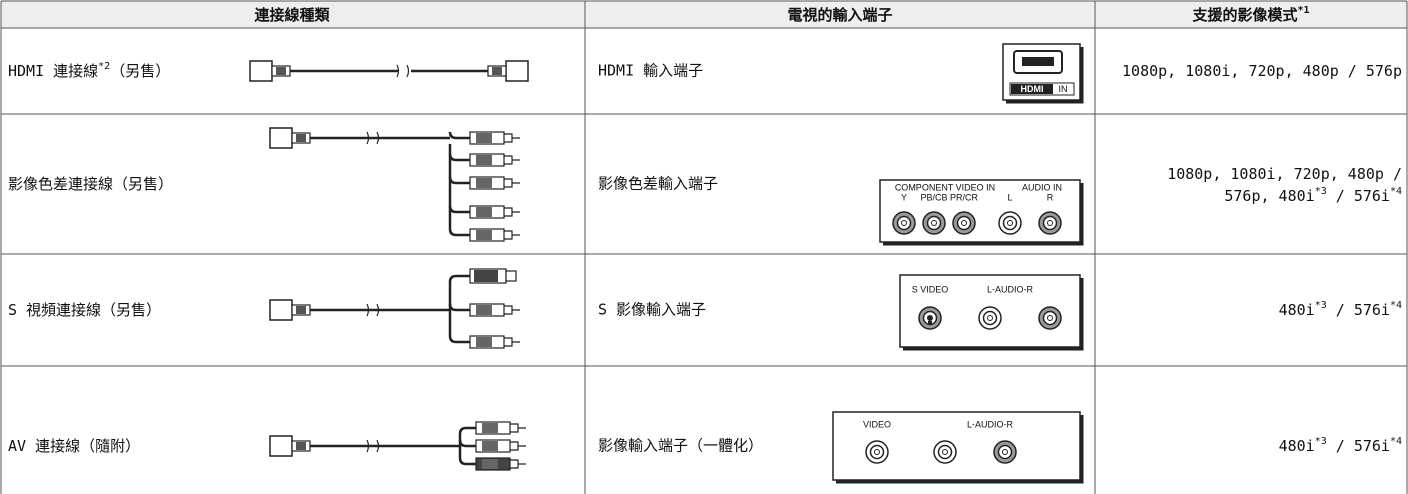 Image resolution: width=1408 pixels, height=494 pixels. What do you see at coordinates (1269, 196) in the screenshot?
I see `text-segment: 576p, 480i` at bounding box center [1269, 196].